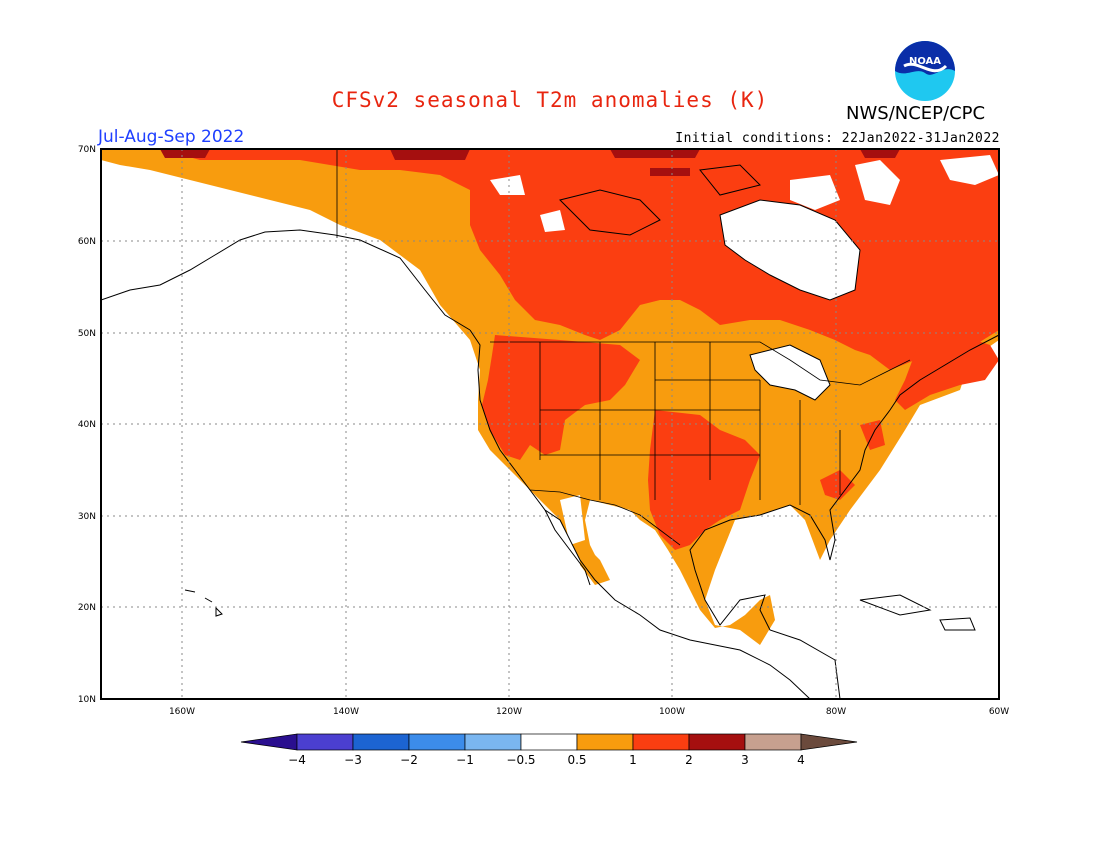 The width and height of the screenshot is (1100, 850). What do you see at coordinates (297, 760) in the screenshot?
I see `colorbar-label: −4` at bounding box center [297, 760].